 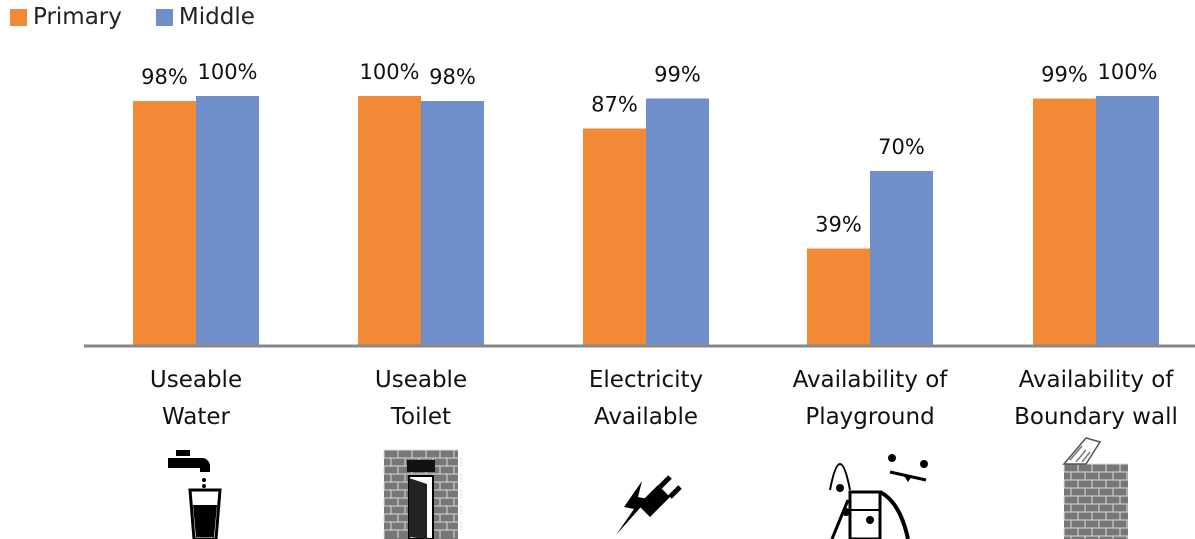 What do you see at coordinates (1096, 417) in the screenshot?
I see `category-label-4-line-1: Boundary wall` at bounding box center [1096, 417].